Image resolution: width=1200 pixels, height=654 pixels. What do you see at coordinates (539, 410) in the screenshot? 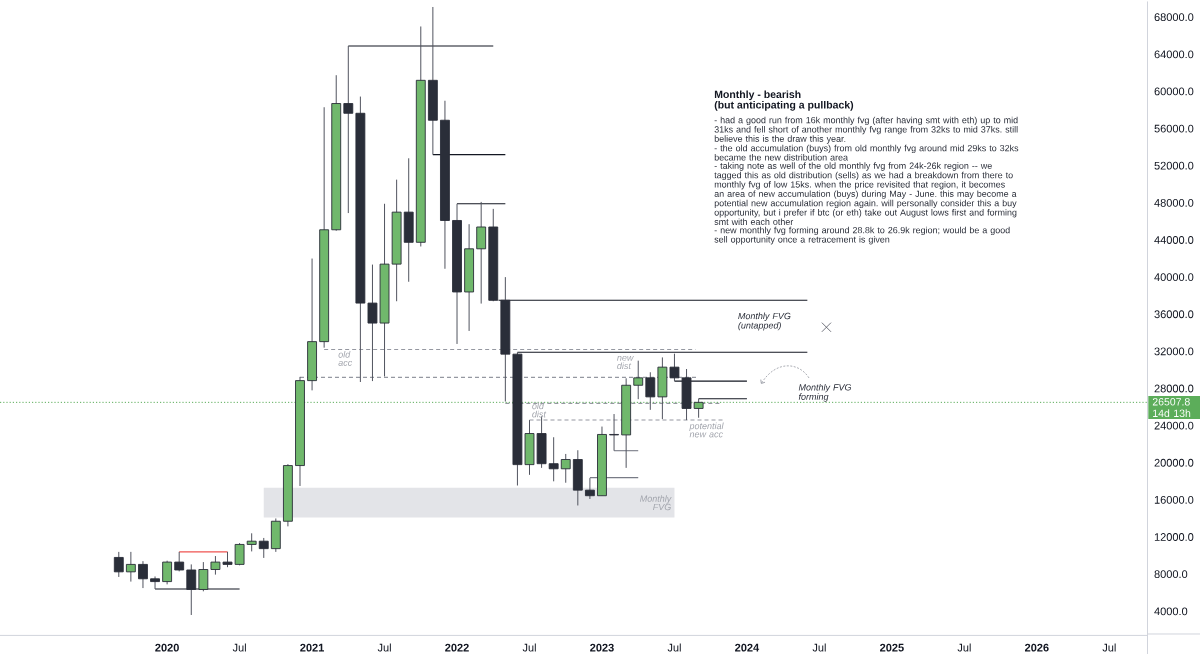
I see `annotation: old dist` at bounding box center [539, 410].